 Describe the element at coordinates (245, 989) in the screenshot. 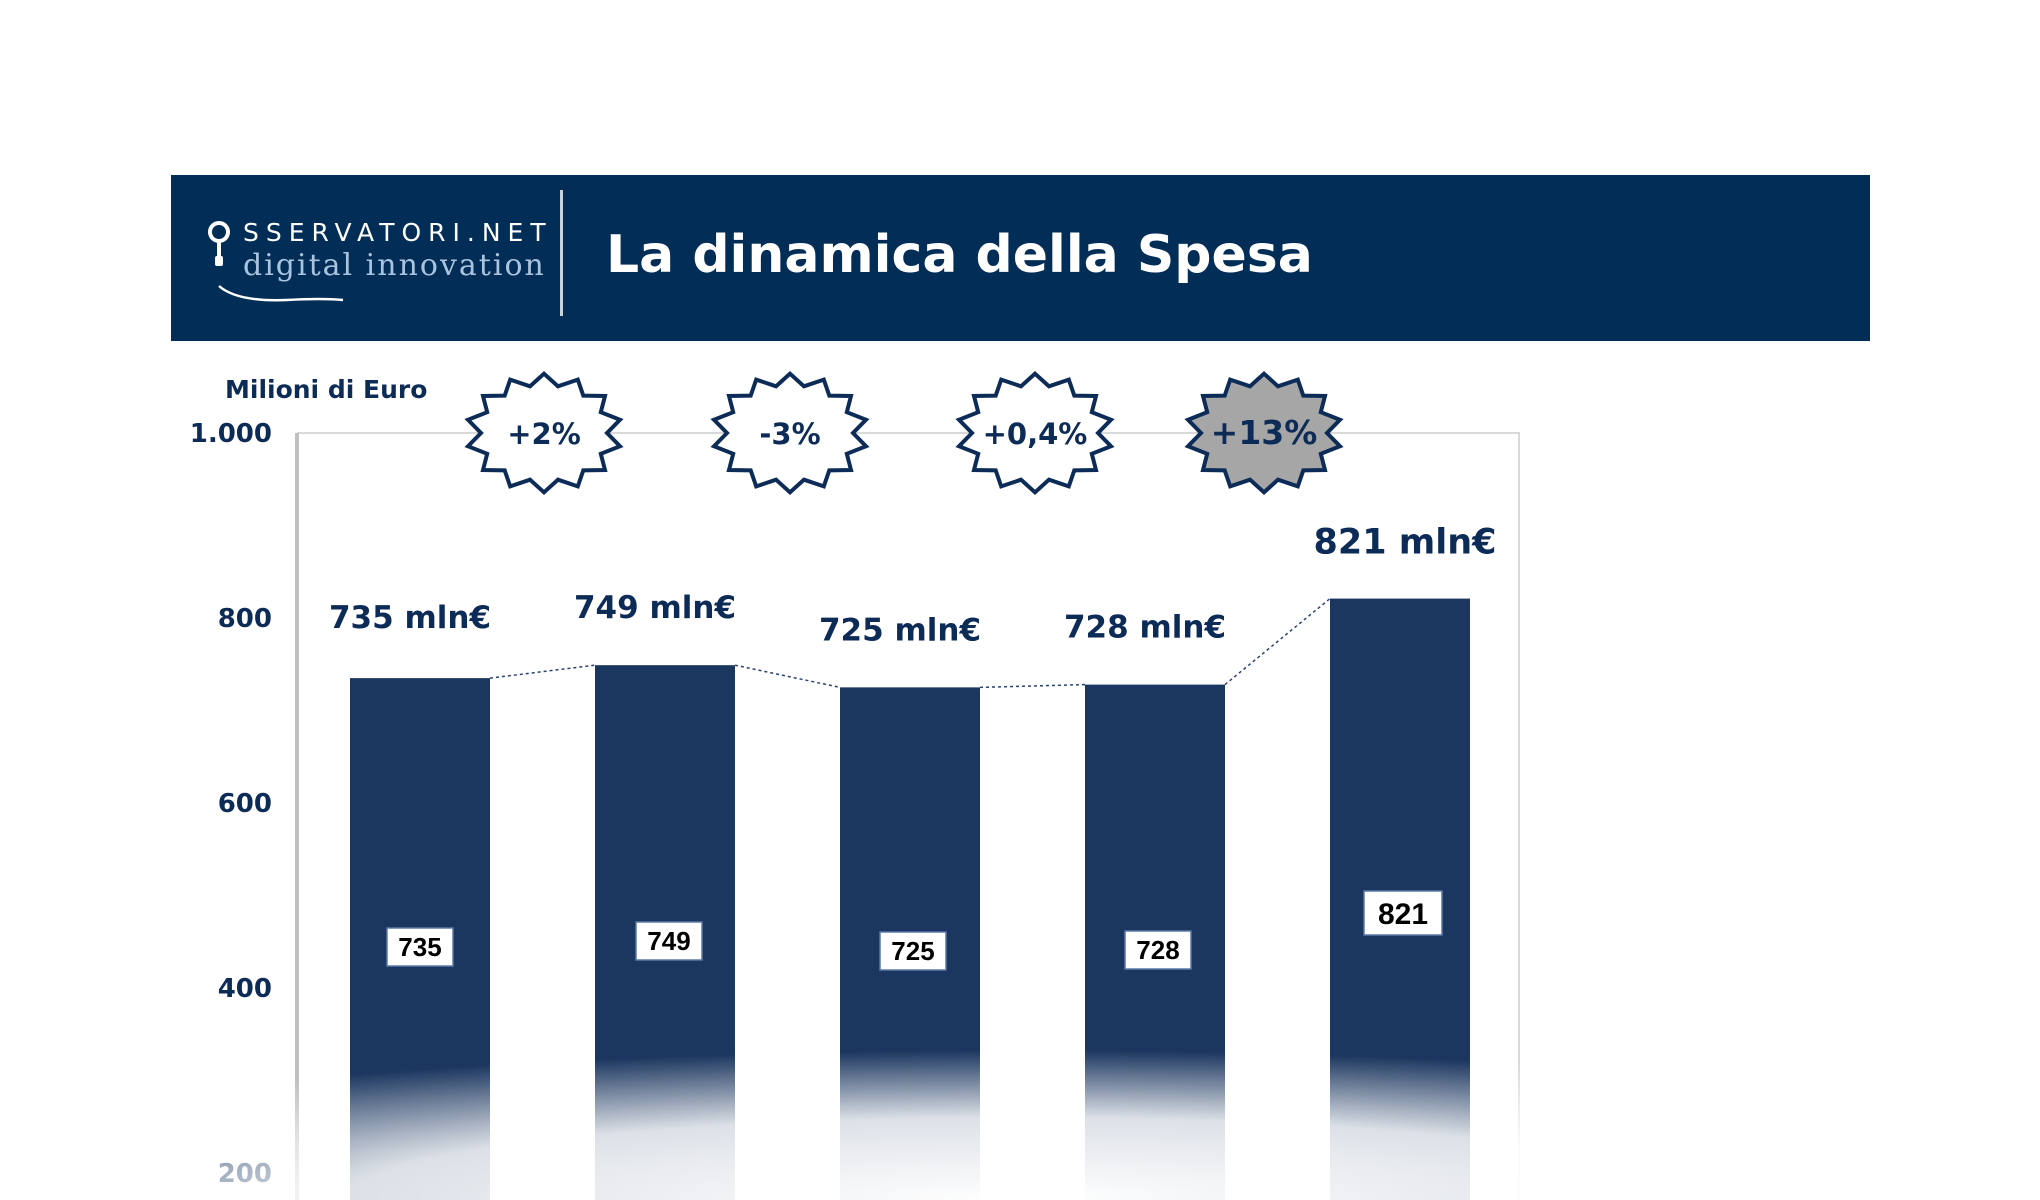

I see `y-tick-label: 400` at that location.